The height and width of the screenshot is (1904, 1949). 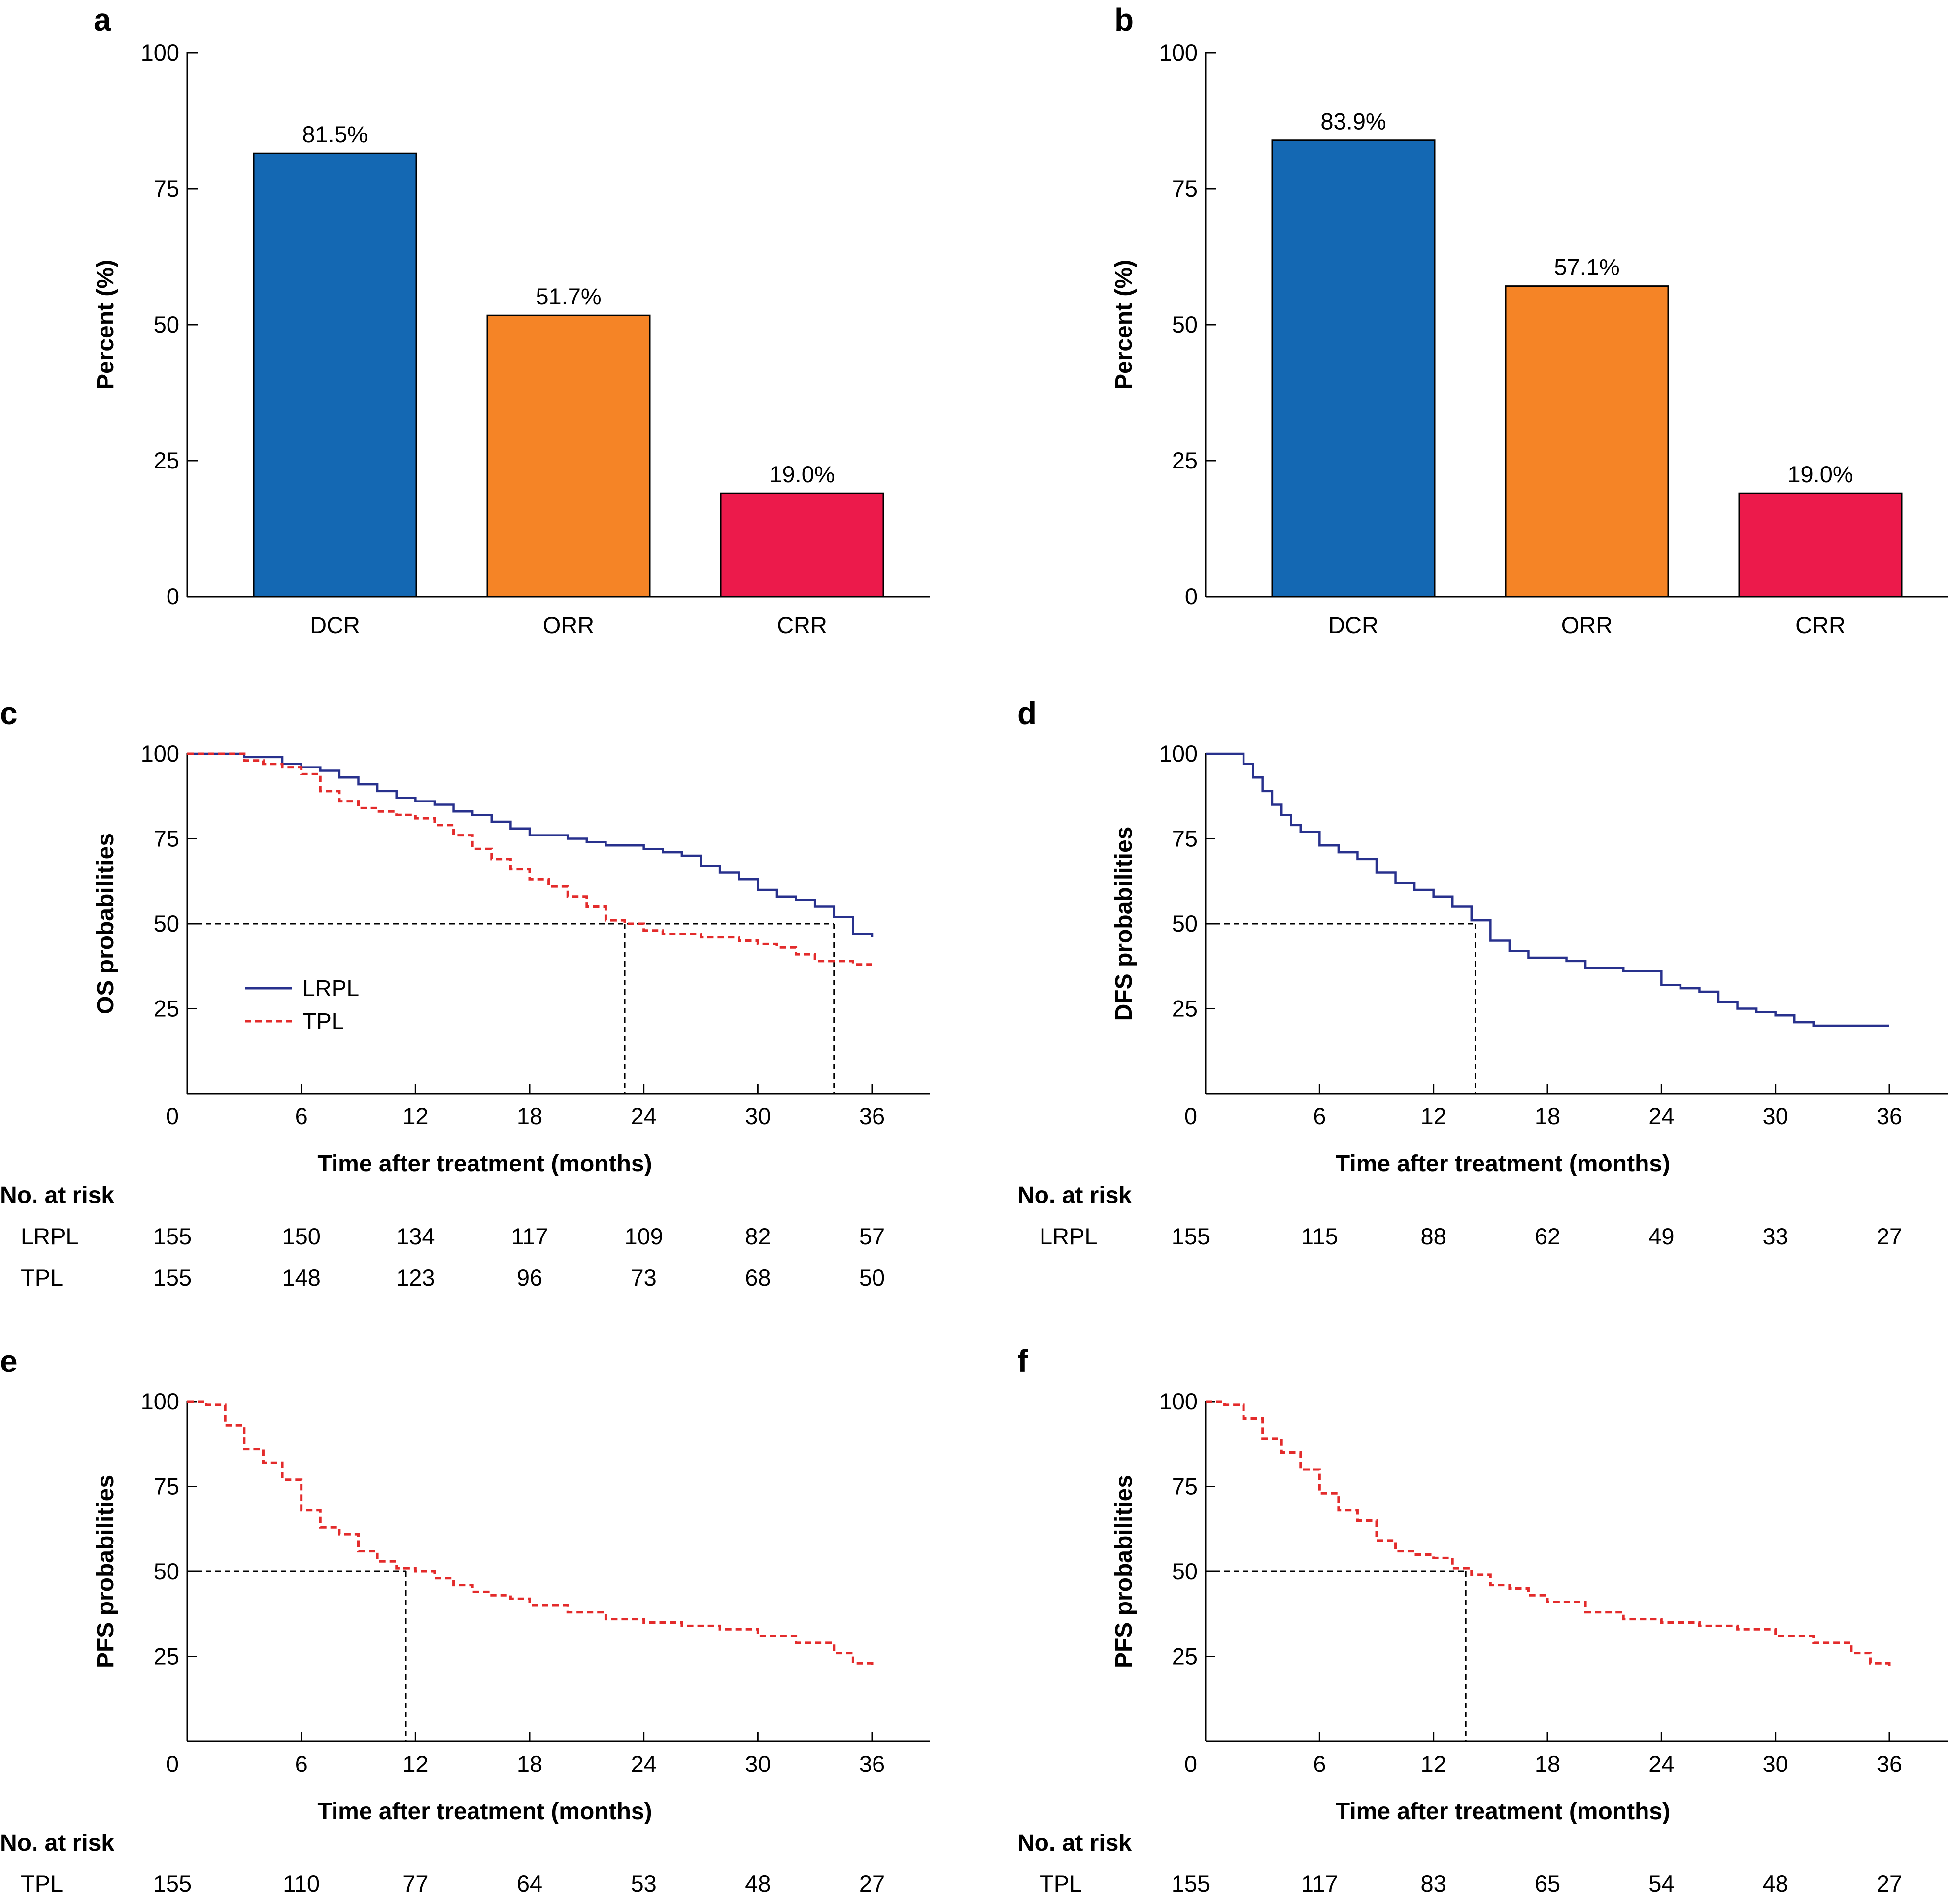 What do you see at coordinates (301, 1278) in the screenshot?
I see `risk-value: 148` at bounding box center [301, 1278].